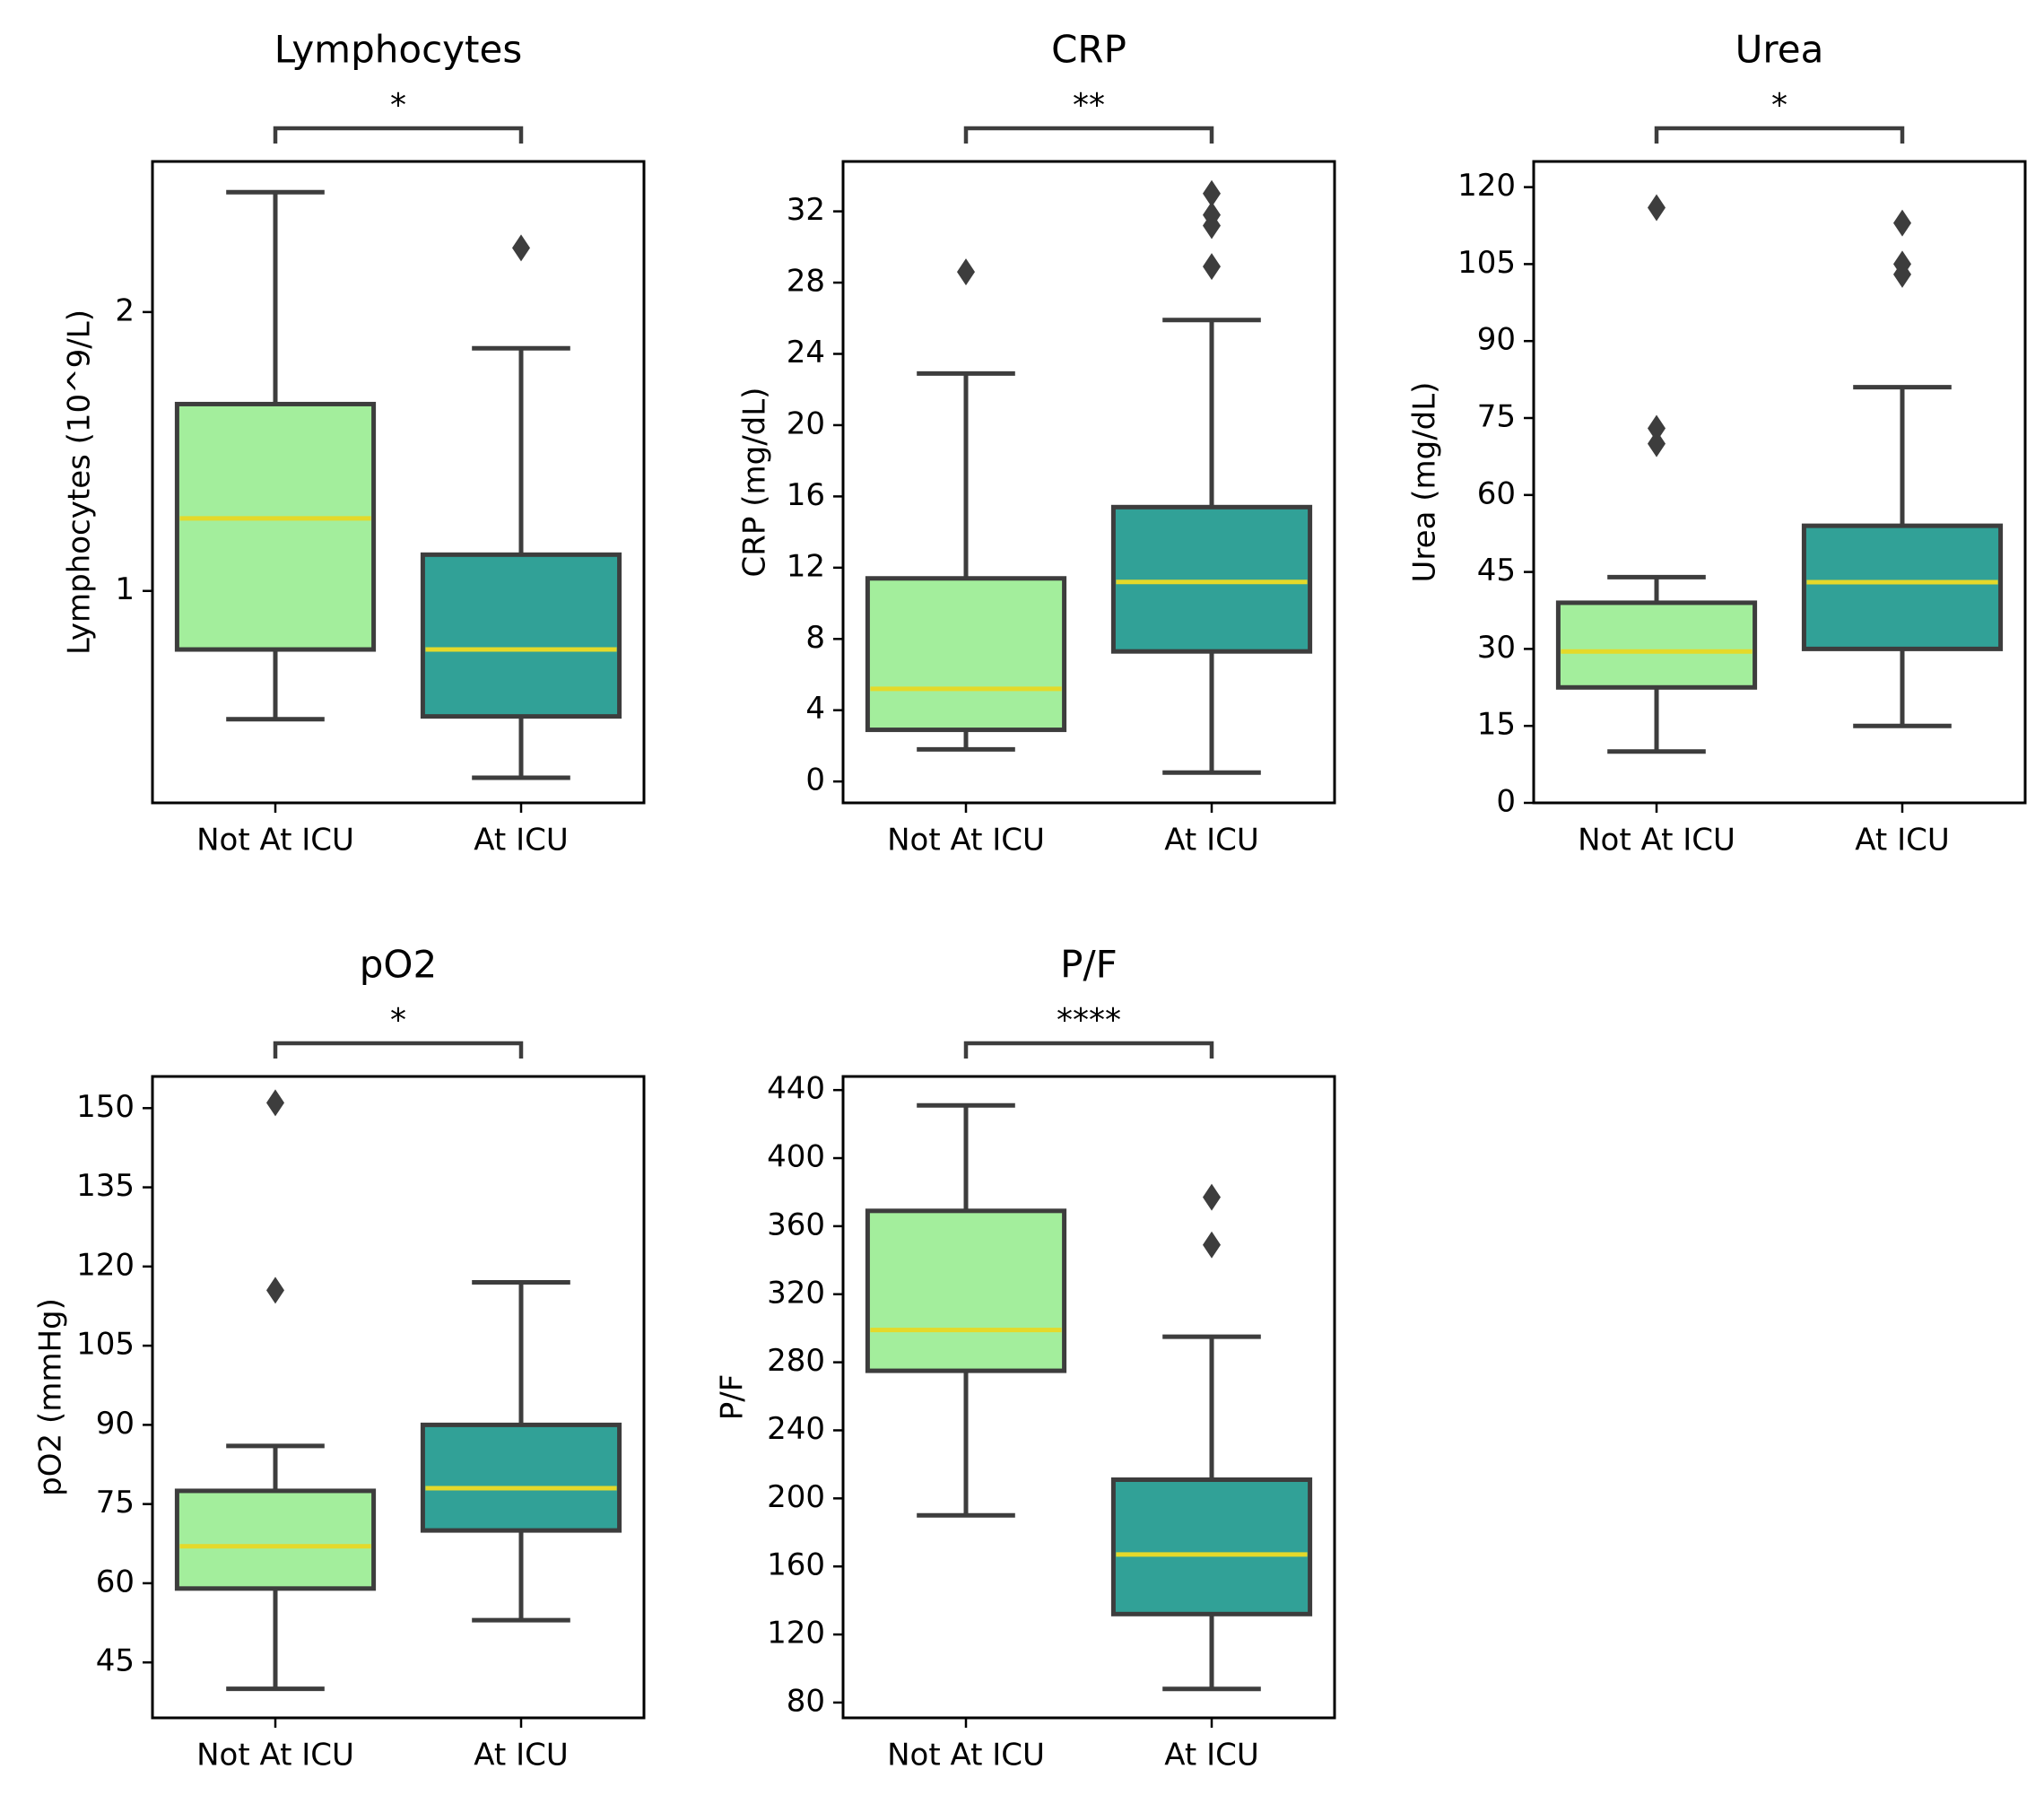 The width and height of the screenshot is (2044, 1795). I want to click on chart-title: pO2, so click(398, 965).